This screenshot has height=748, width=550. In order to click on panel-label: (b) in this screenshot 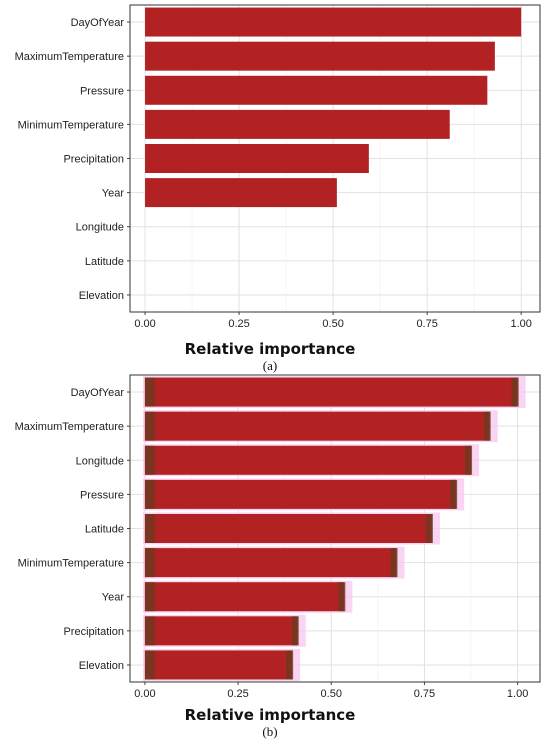, I will do `click(269, 731)`.